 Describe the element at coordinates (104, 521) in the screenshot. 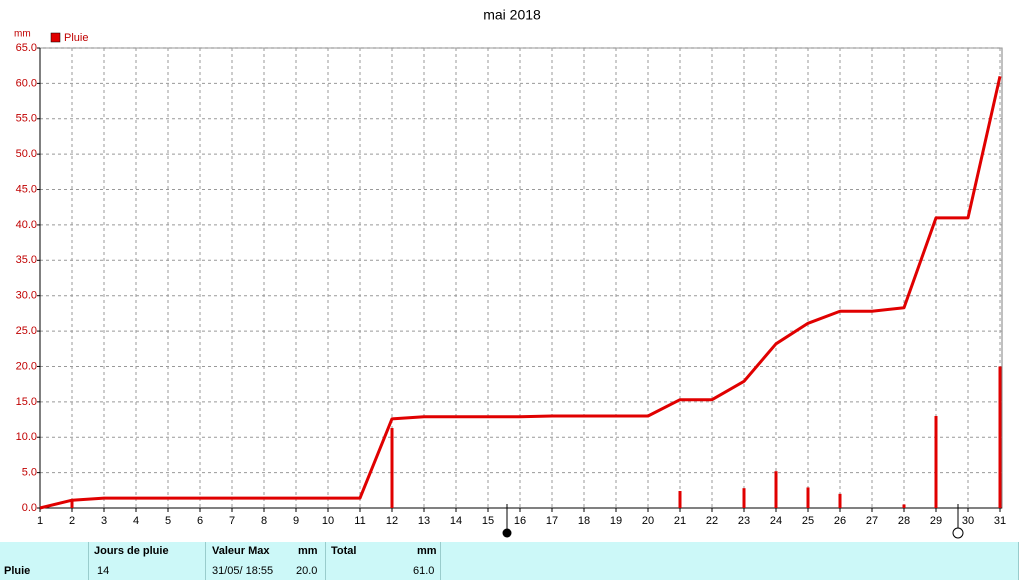

I see `x-tick-label: 3` at that location.